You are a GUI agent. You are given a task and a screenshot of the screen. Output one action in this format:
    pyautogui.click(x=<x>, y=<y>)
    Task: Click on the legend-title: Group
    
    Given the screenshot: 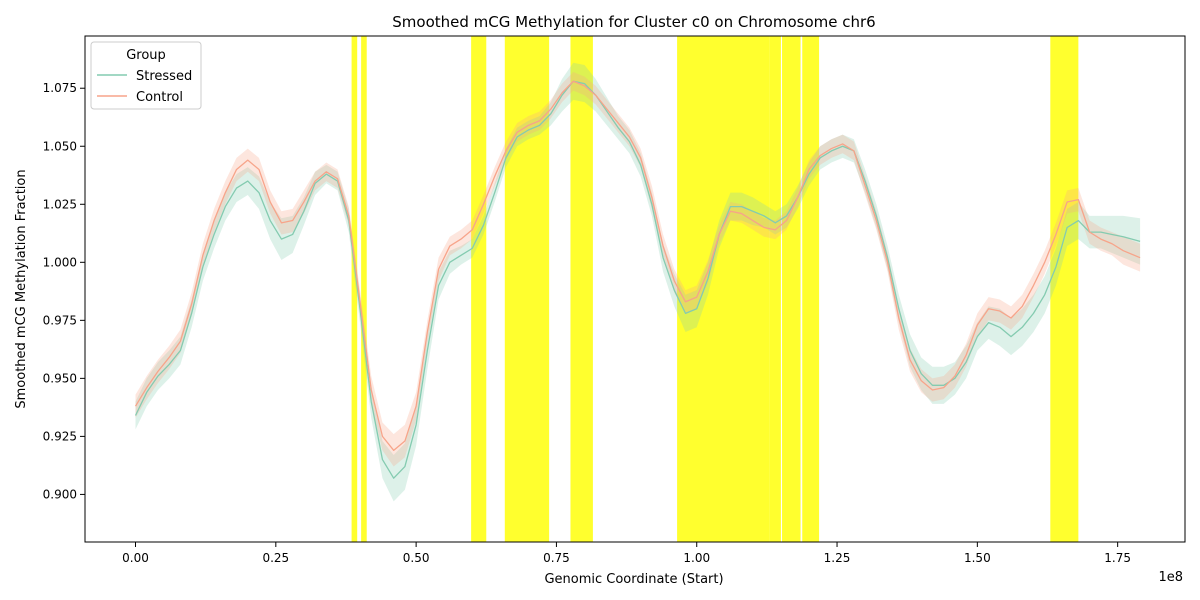 What is the action you would take?
    pyautogui.click(x=146, y=55)
    